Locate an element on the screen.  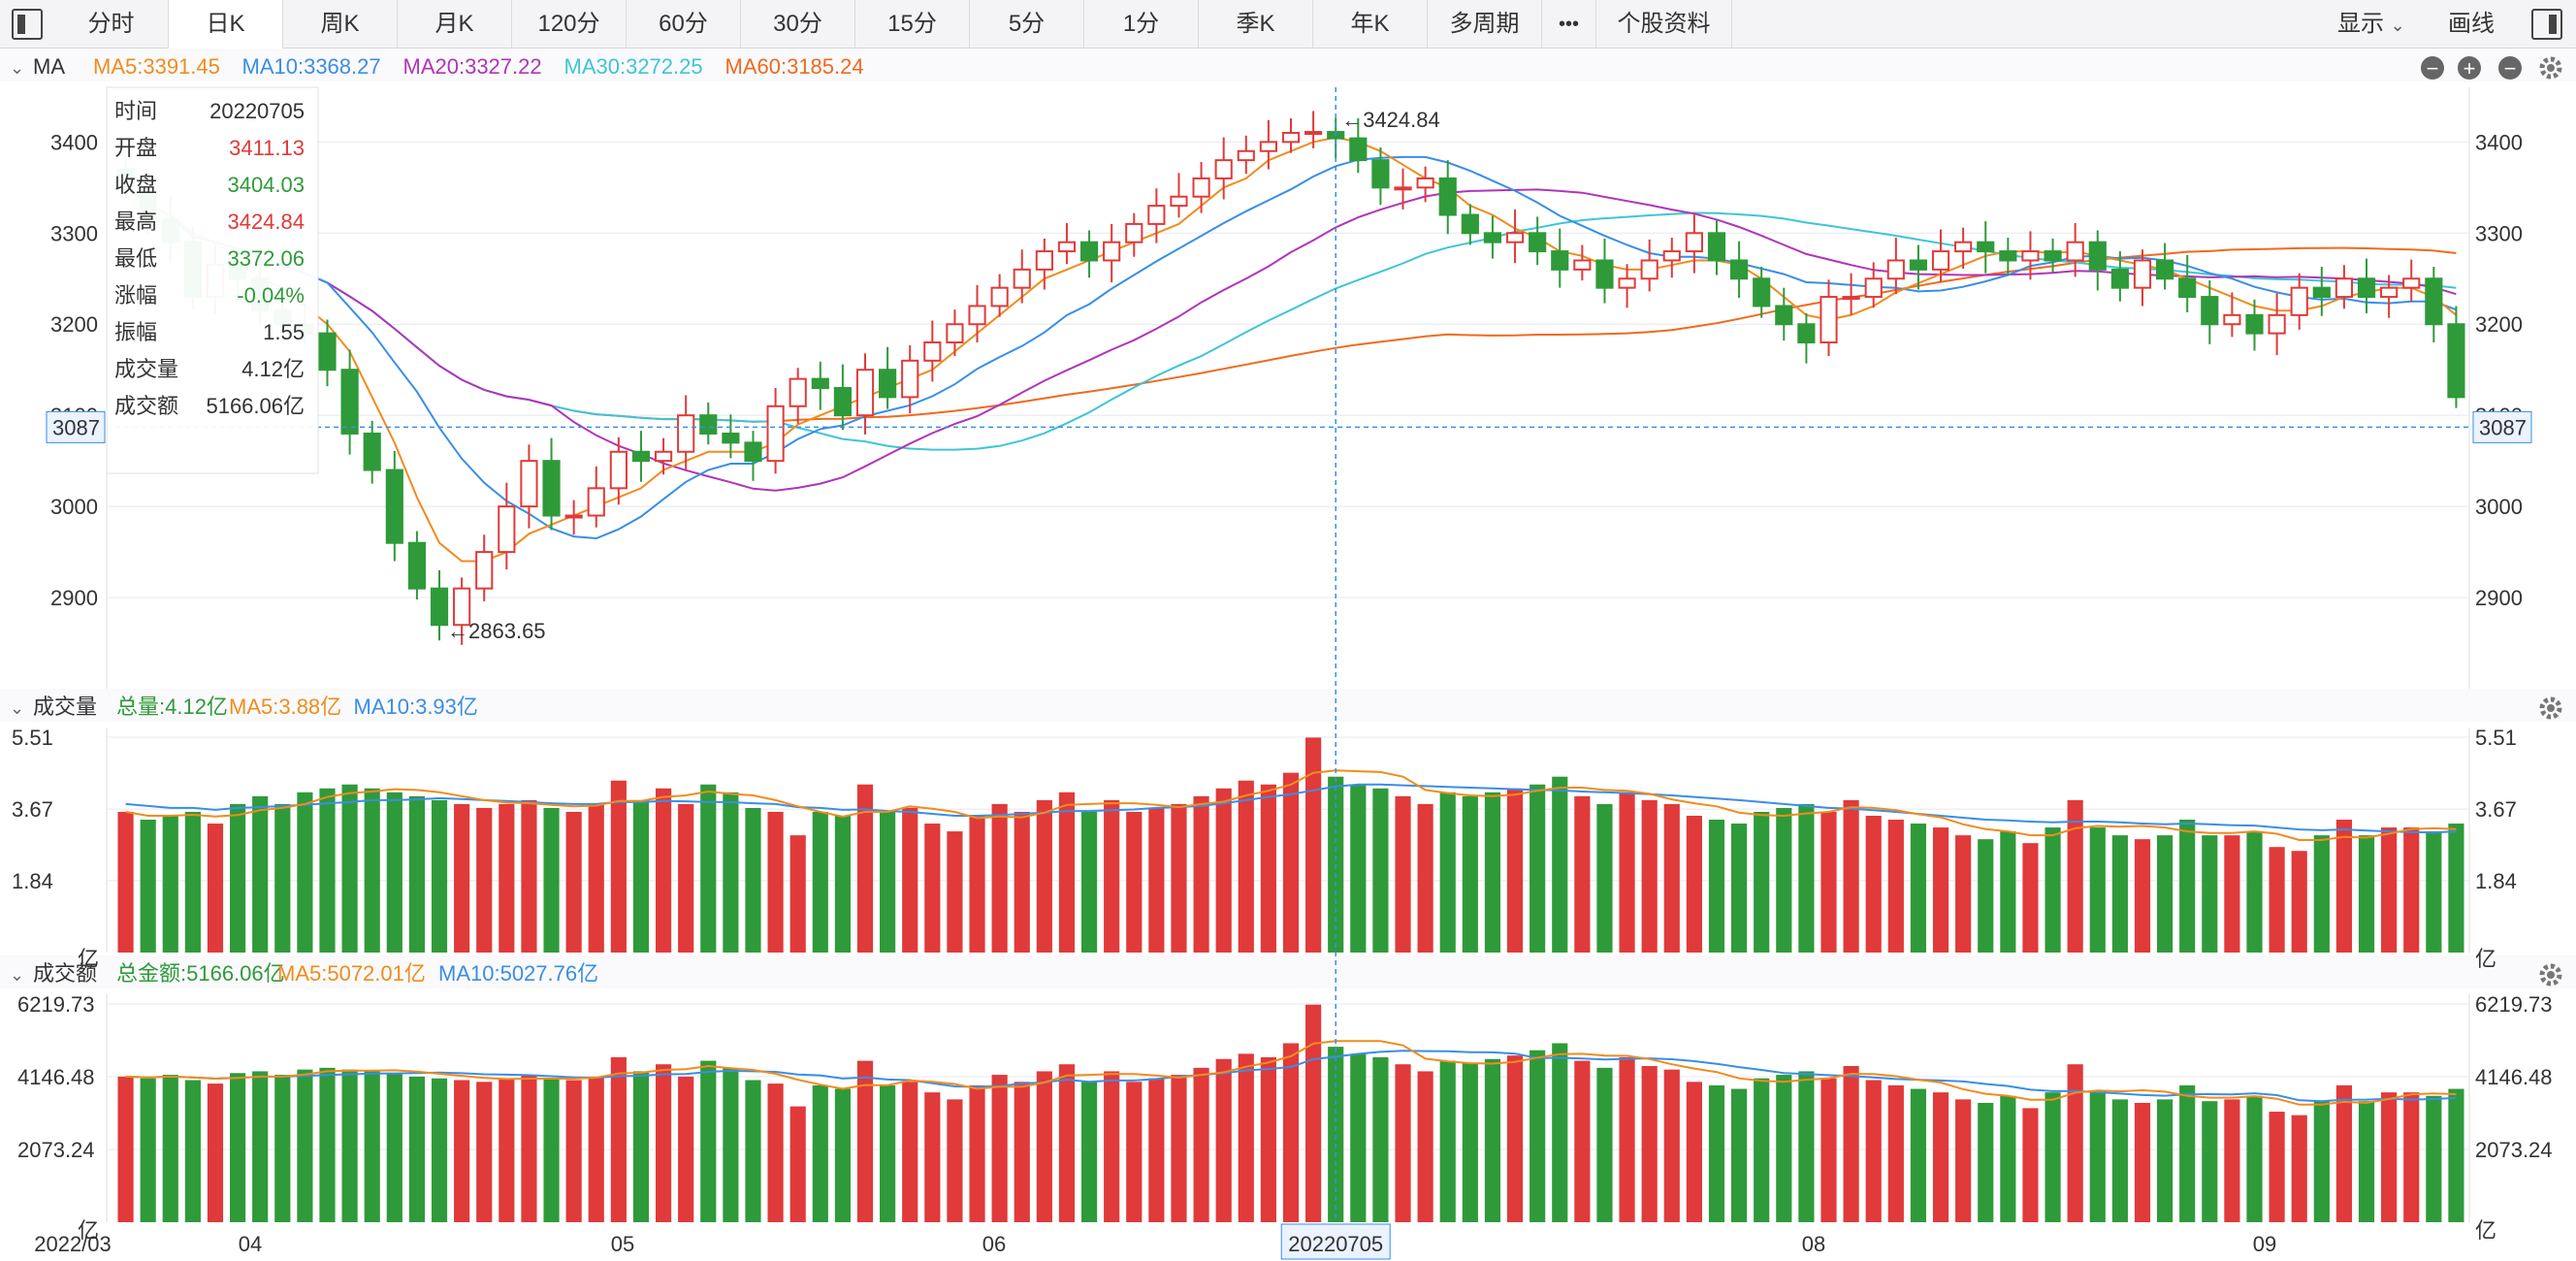
tab-6: 30分 is located at coordinates (798, 24).